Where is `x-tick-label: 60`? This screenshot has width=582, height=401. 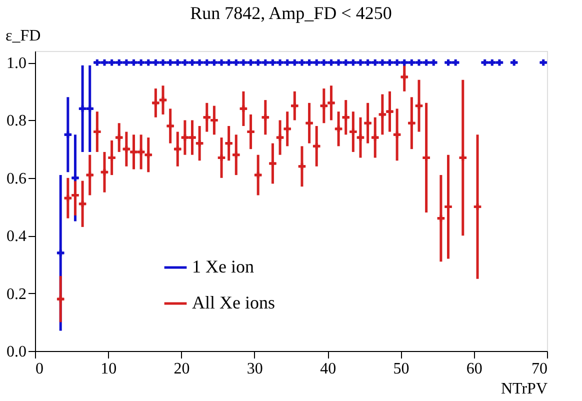 x-tick-label: 60 is located at coordinates (474, 369).